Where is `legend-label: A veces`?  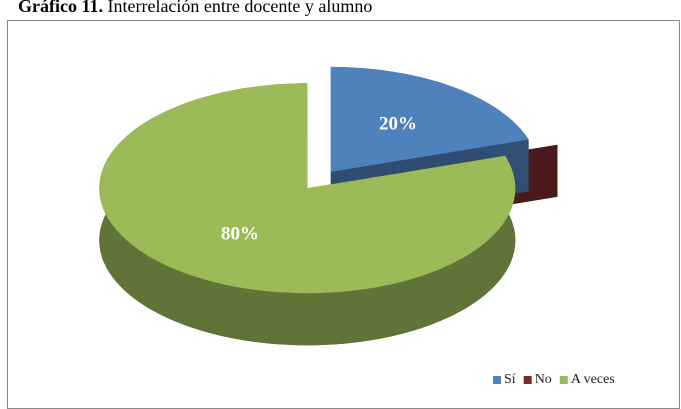
legend-label: A veces is located at coordinates (593, 379).